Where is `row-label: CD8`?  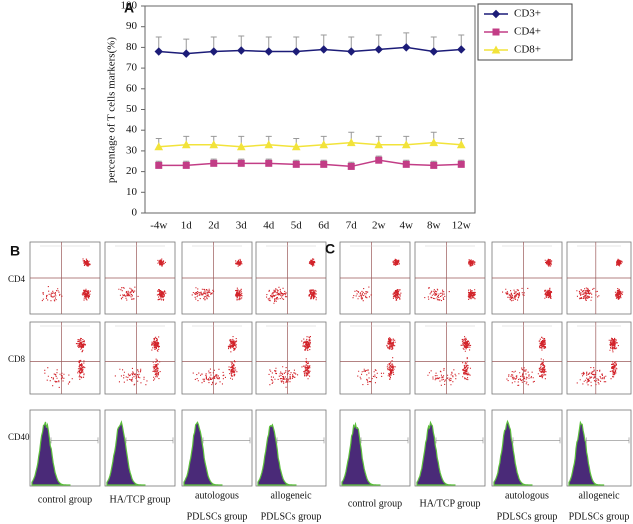
row-label: CD8 is located at coordinates (17, 359).